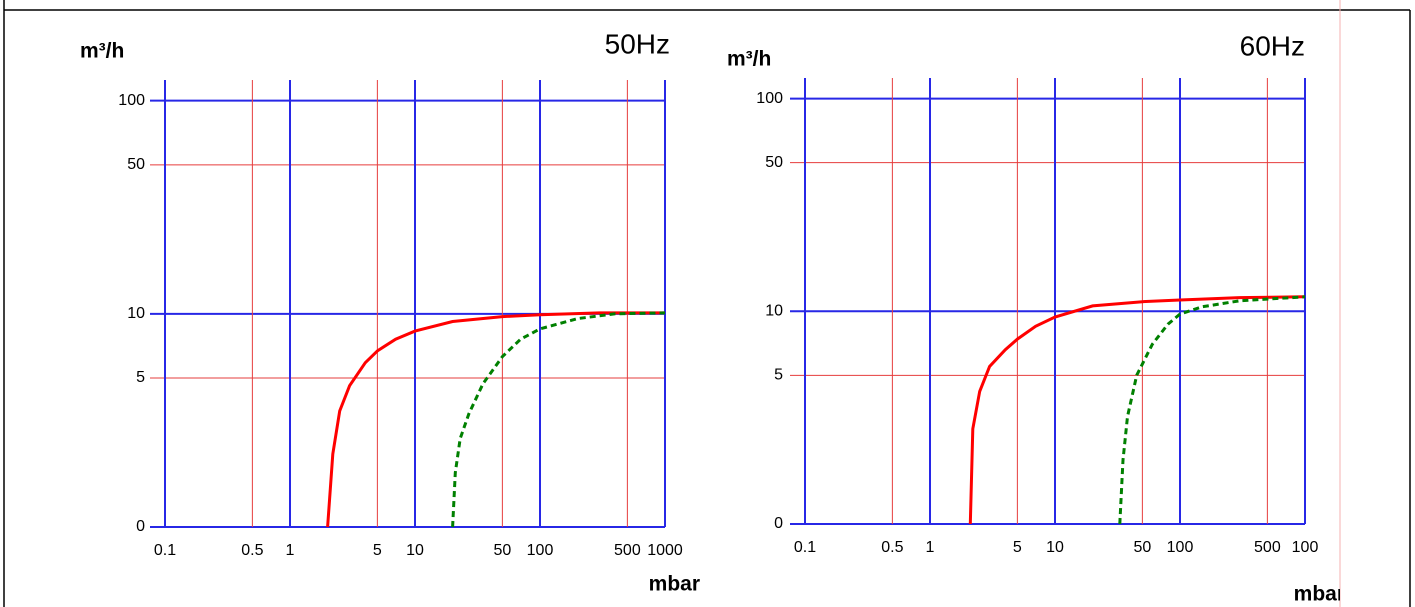 Image resolution: width=1415 pixels, height=607 pixels. Describe the element at coordinates (1272, 45) in the screenshot. I see `chart-title: 60Hz` at that location.